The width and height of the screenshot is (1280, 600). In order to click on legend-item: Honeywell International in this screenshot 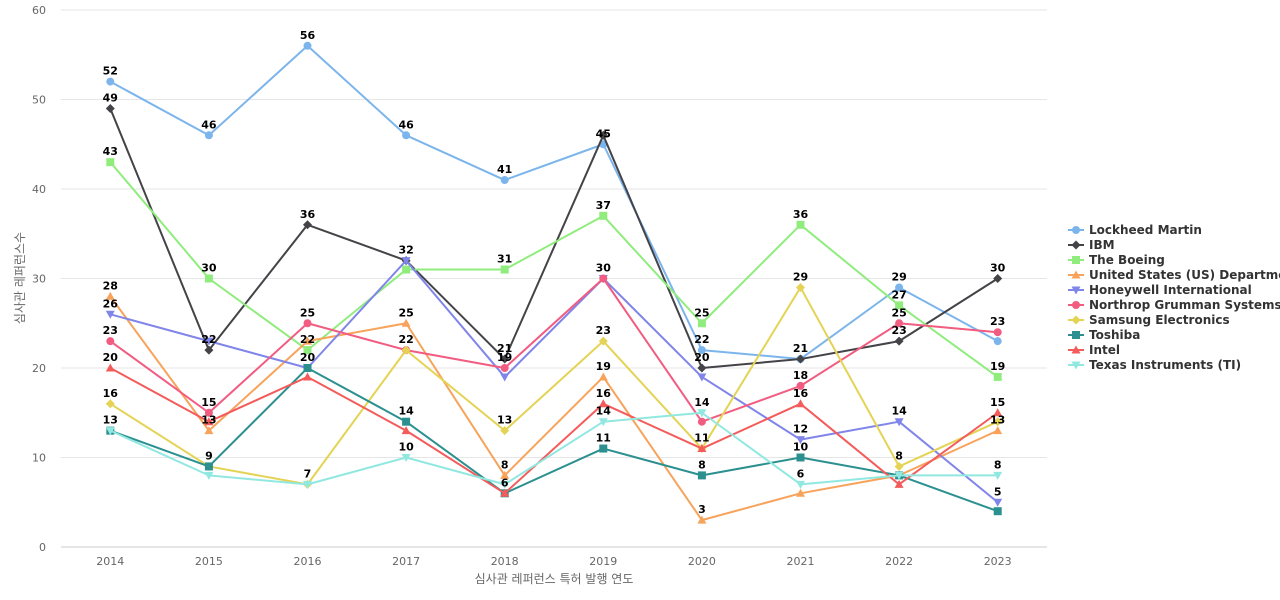, I will do `click(1160, 290)`.